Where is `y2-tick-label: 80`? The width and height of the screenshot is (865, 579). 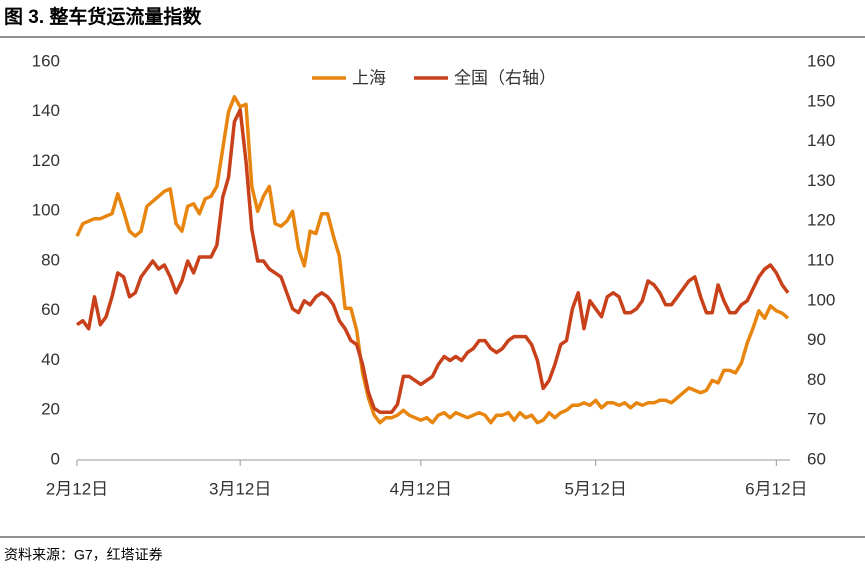 y2-tick-label: 80 is located at coordinates (816, 379).